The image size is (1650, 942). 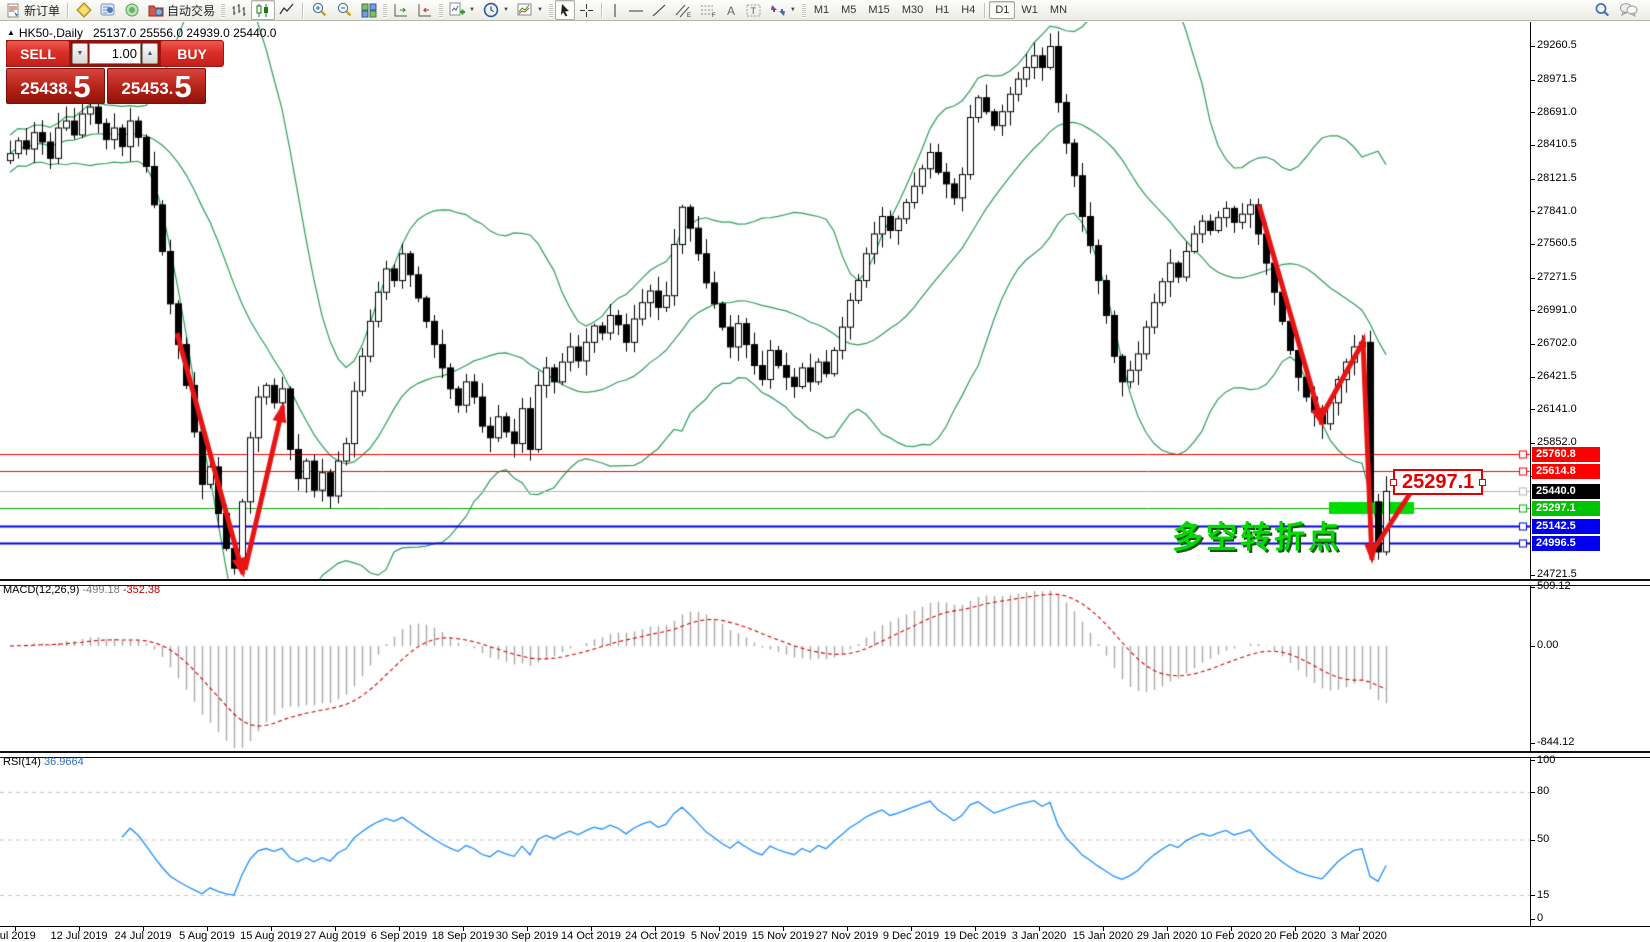 I want to click on text-button: A, so click(x=731, y=10).